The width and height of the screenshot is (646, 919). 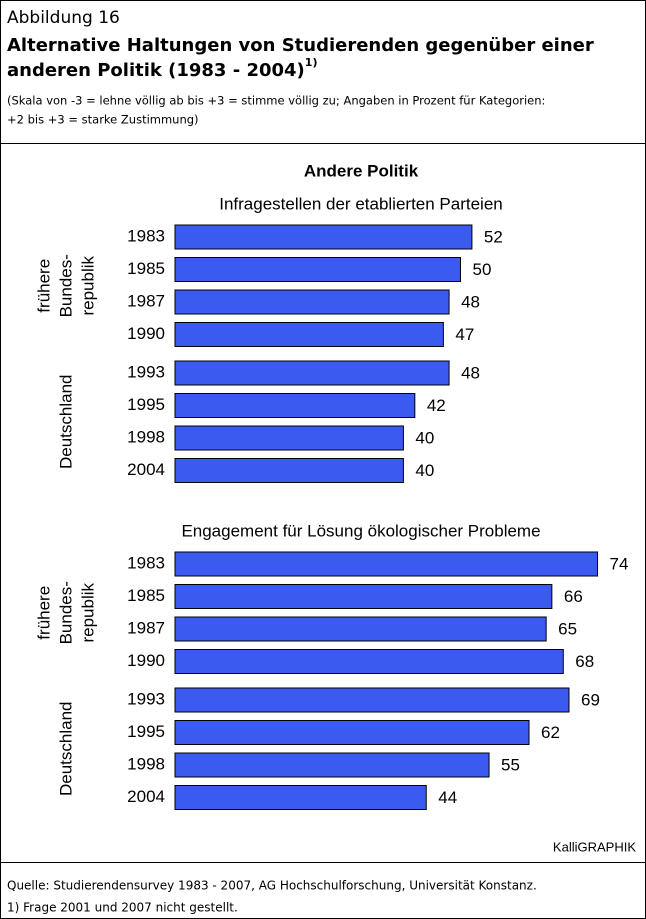 I want to click on value-label: 42, so click(x=436, y=405).